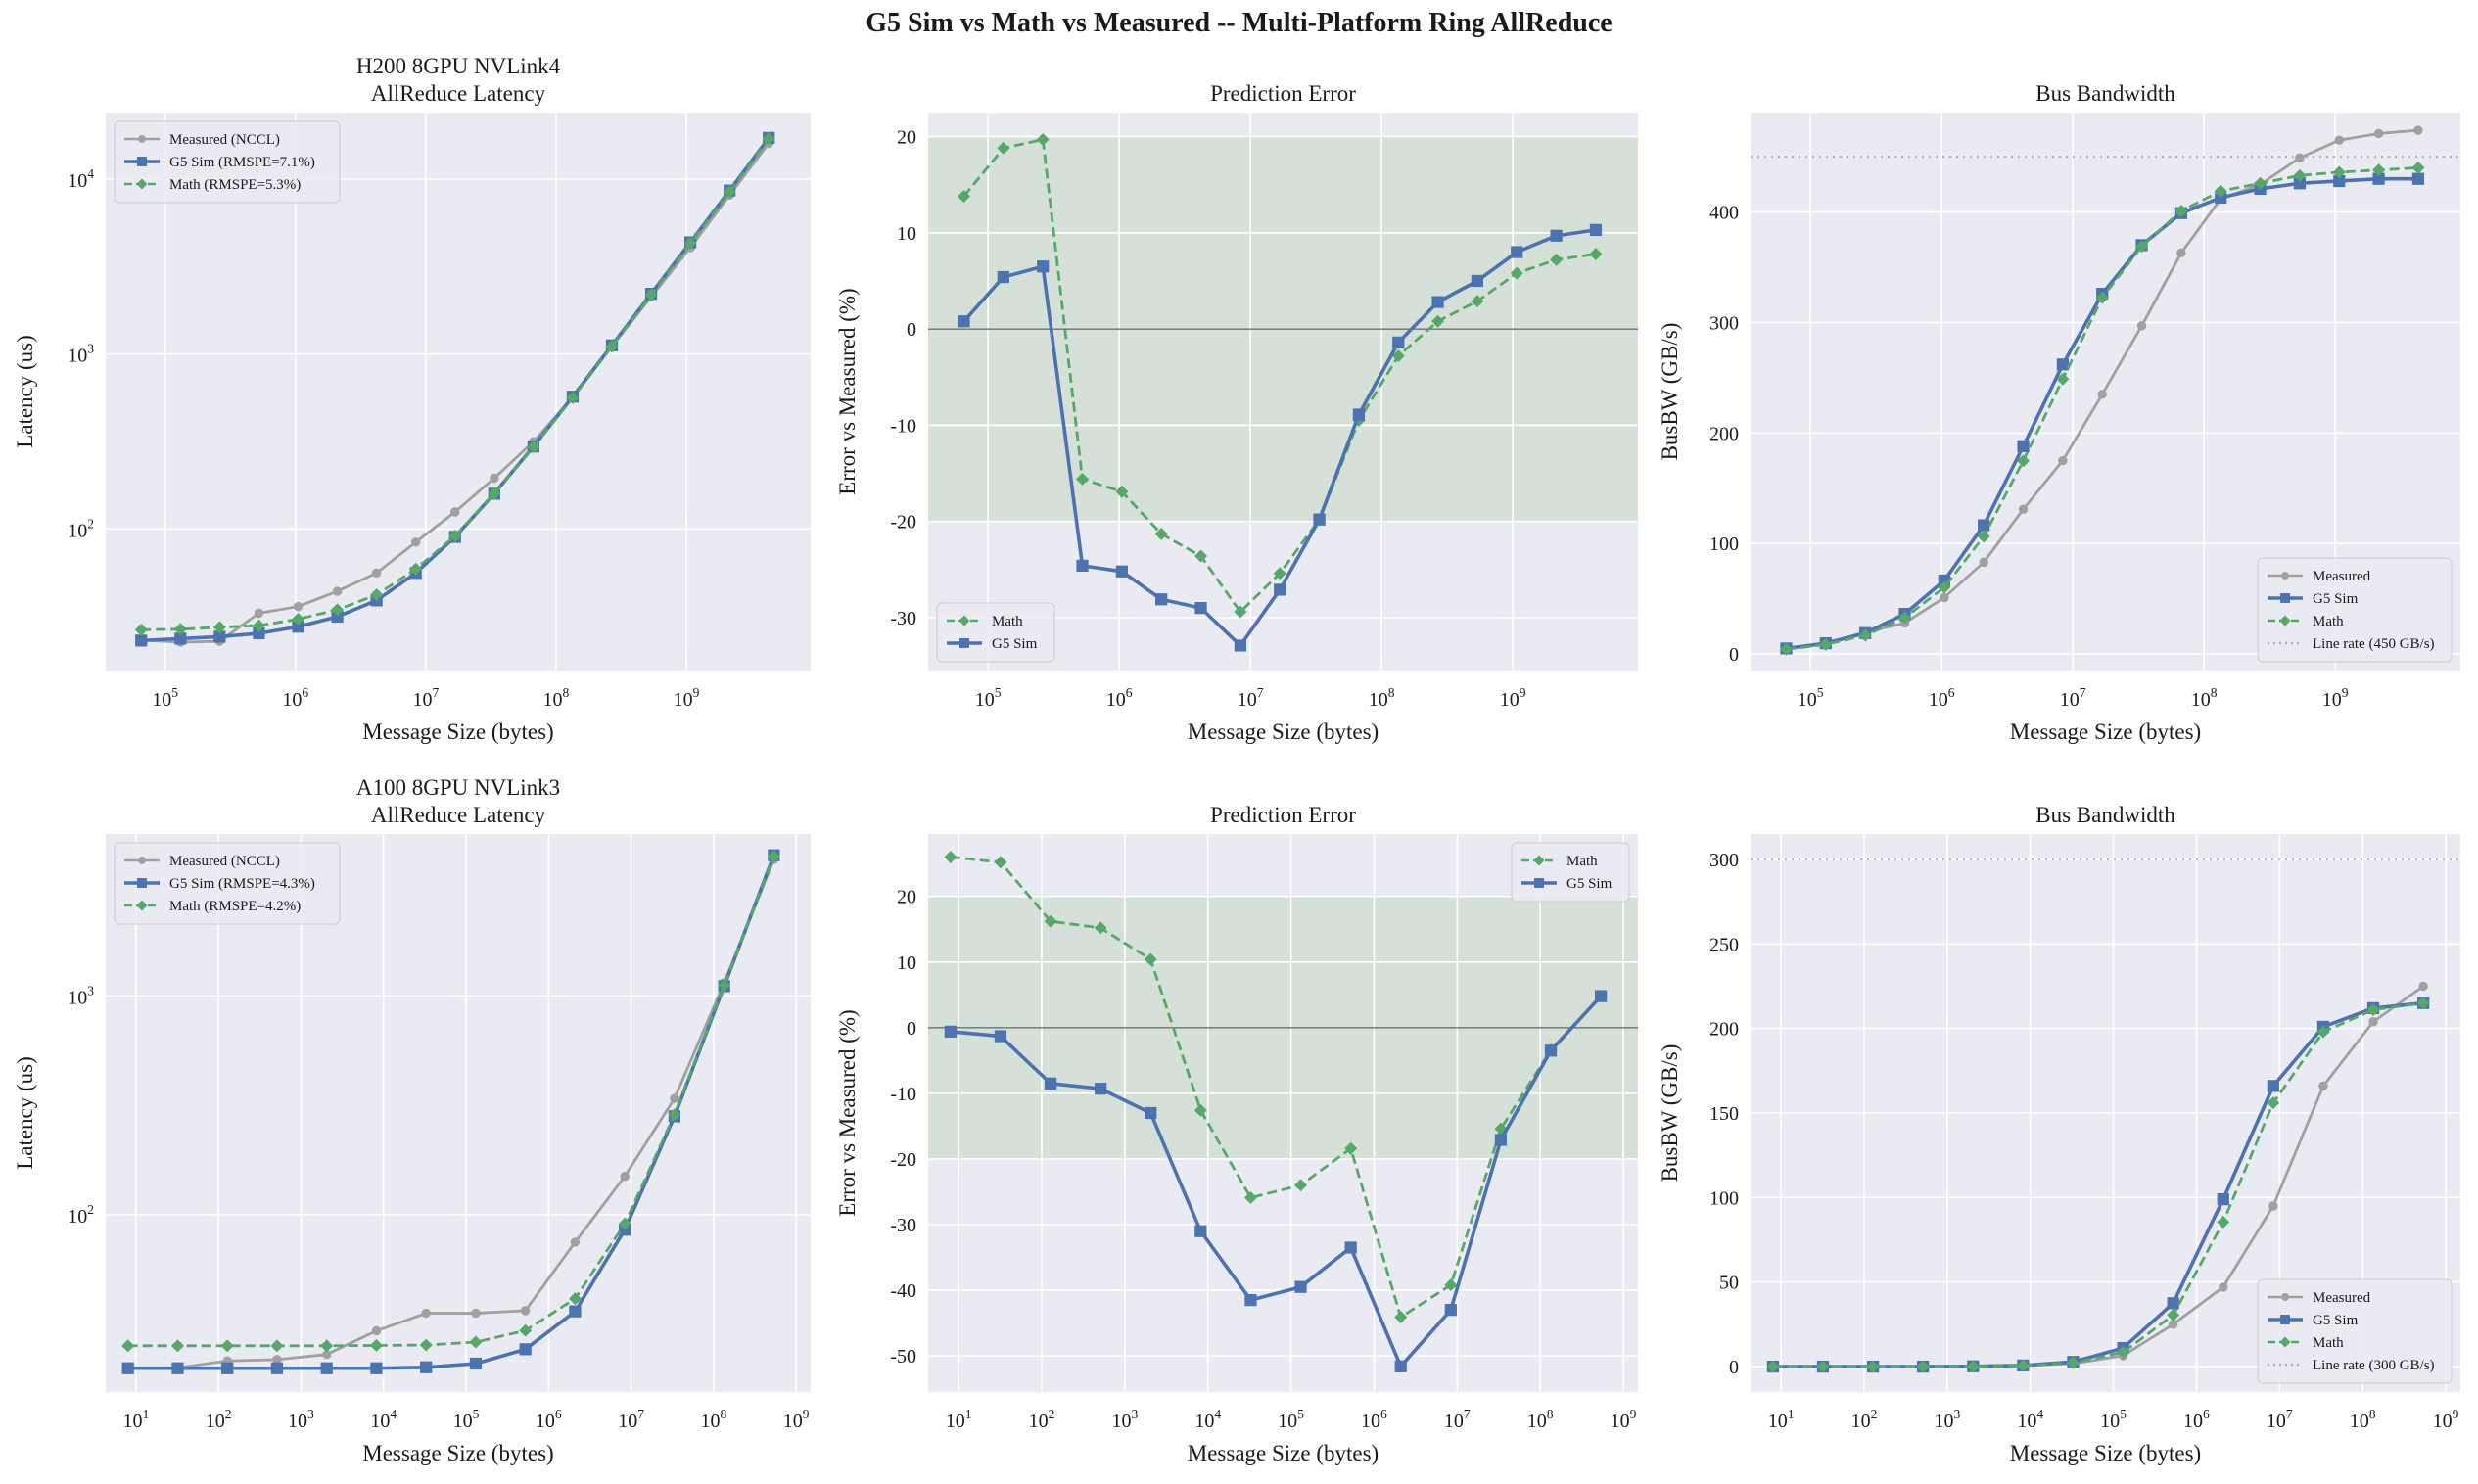 Image resolution: width=2478 pixels, height=1484 pixels. What do you see at coordinates (2374, 644) in the screenshot?
I see `legend-label: Line rate (450 GB/s)` at bounding box center [2374, 644].